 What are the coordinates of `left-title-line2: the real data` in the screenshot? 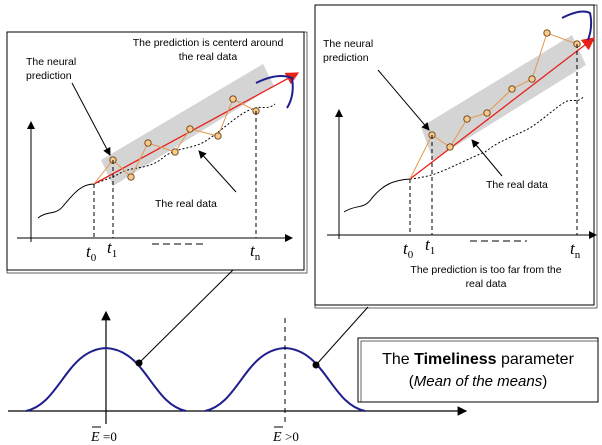 It's located at (208, 57).